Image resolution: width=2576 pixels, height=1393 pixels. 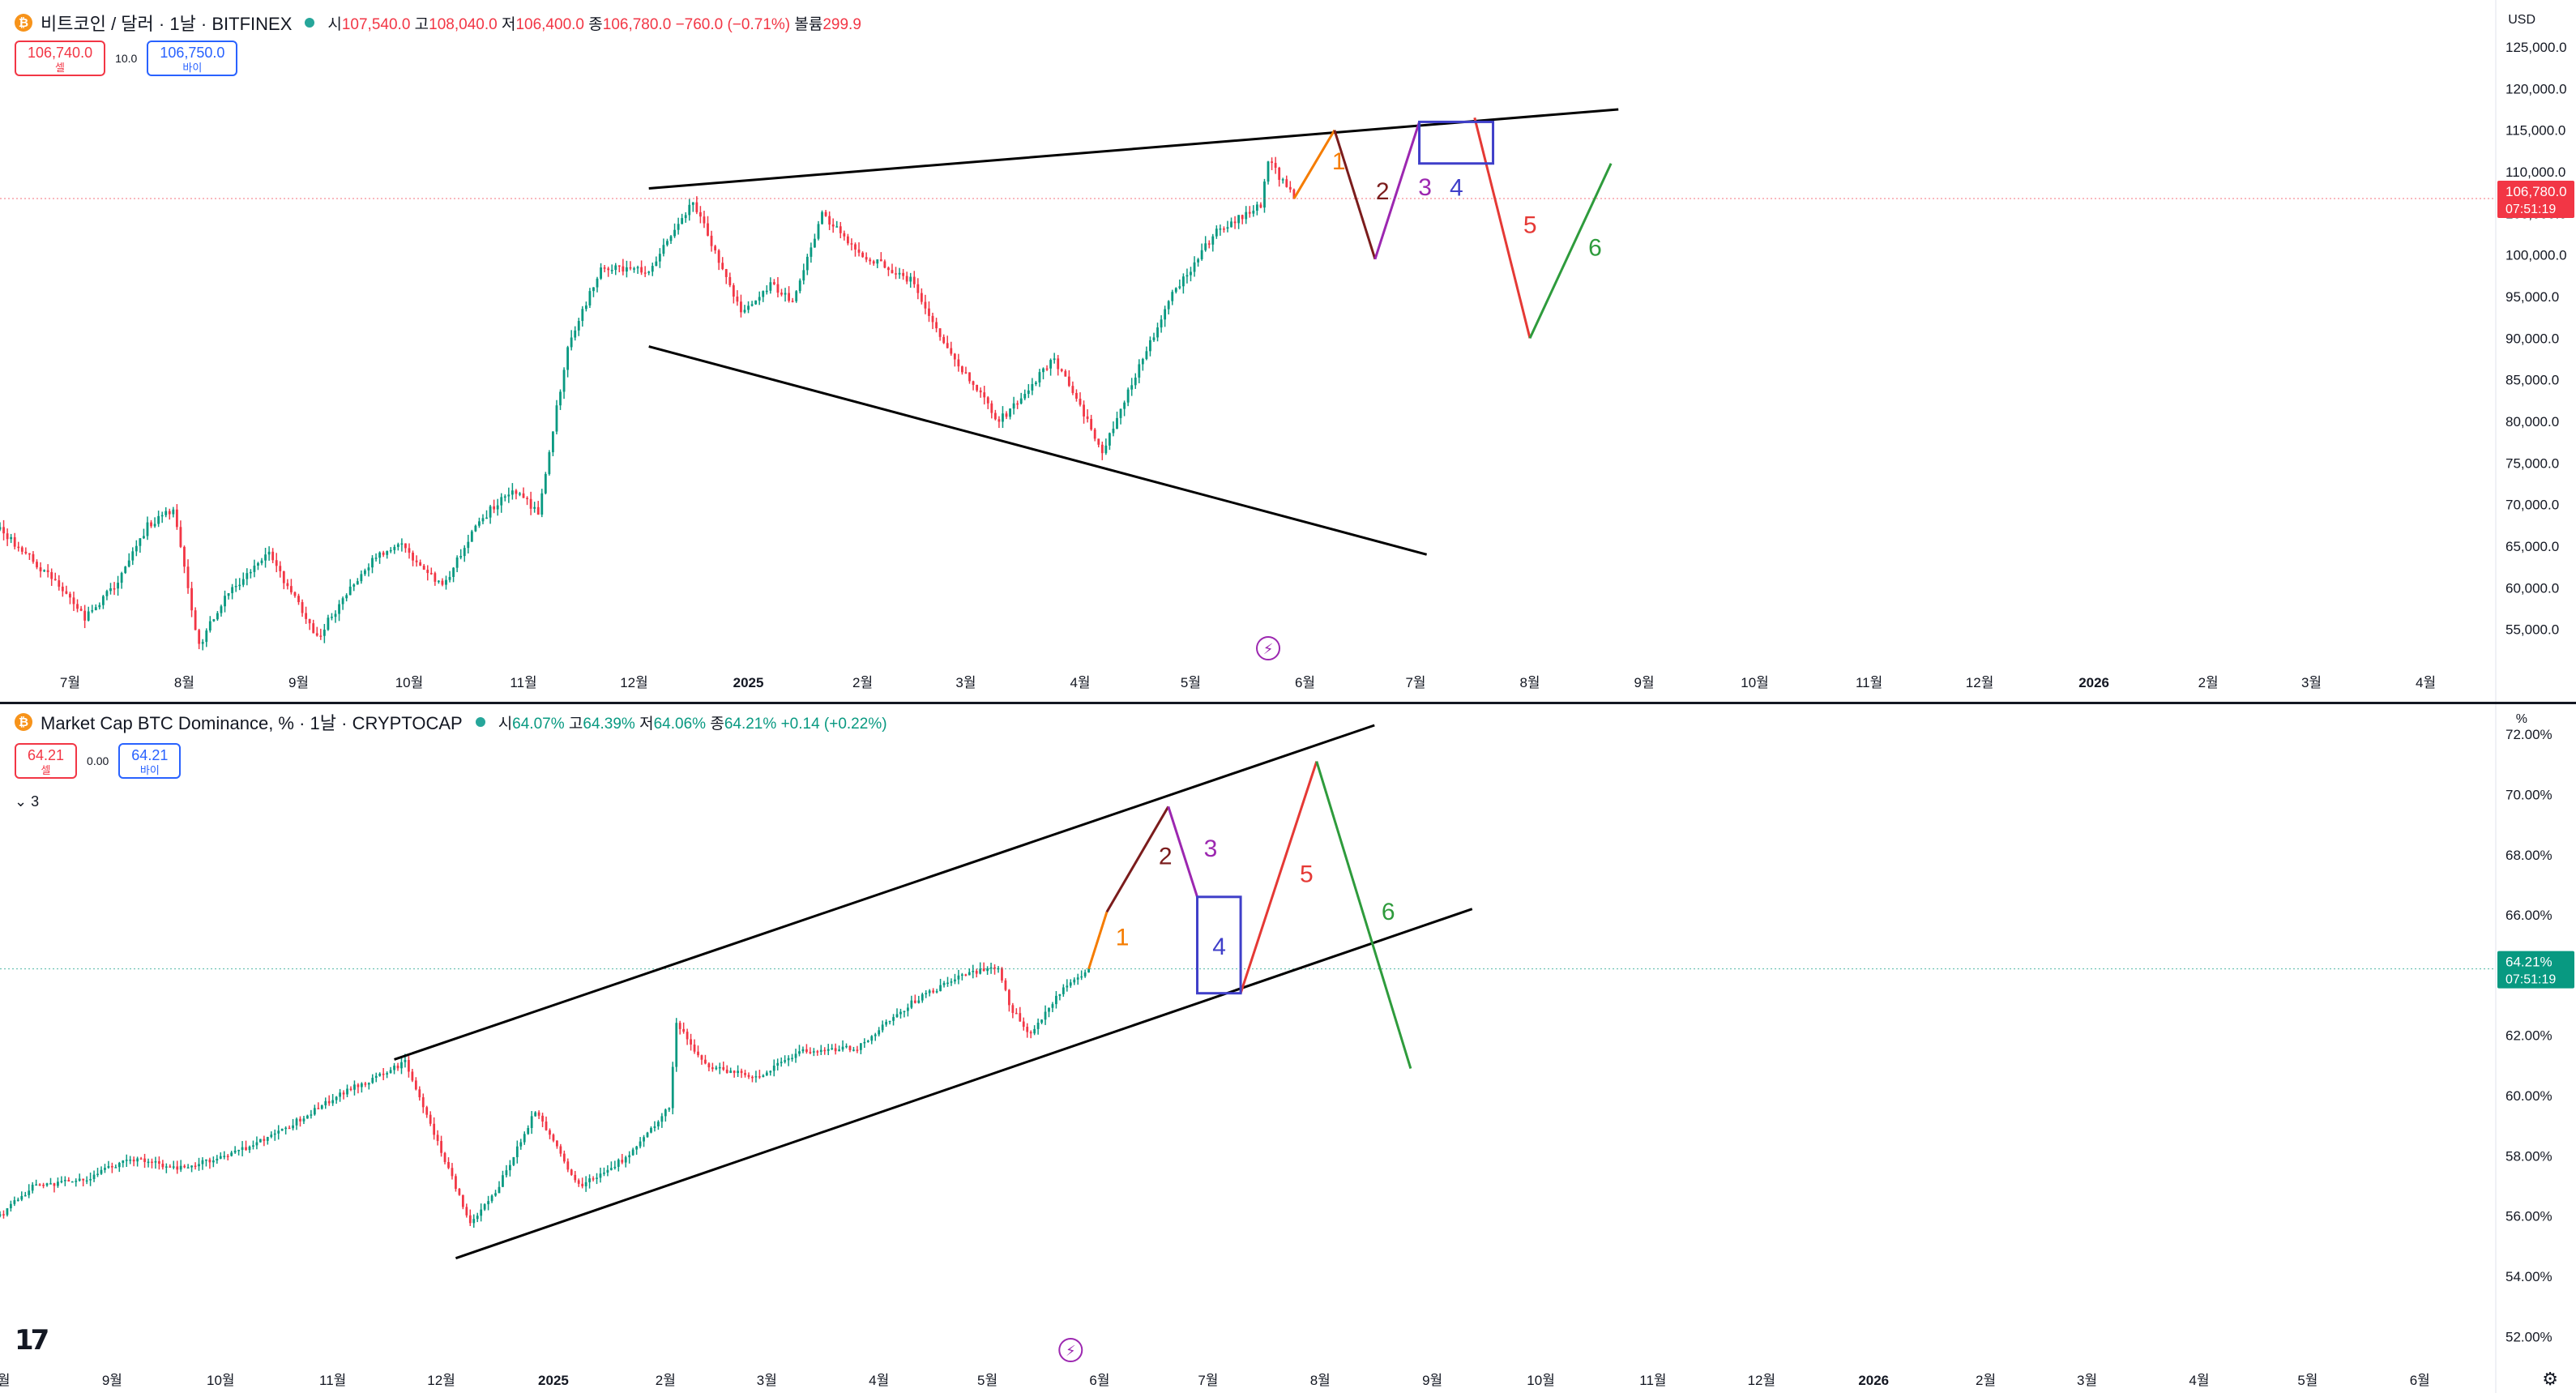 I want to click on gear-icon: ⚙, so click(x=2550, y=1379).